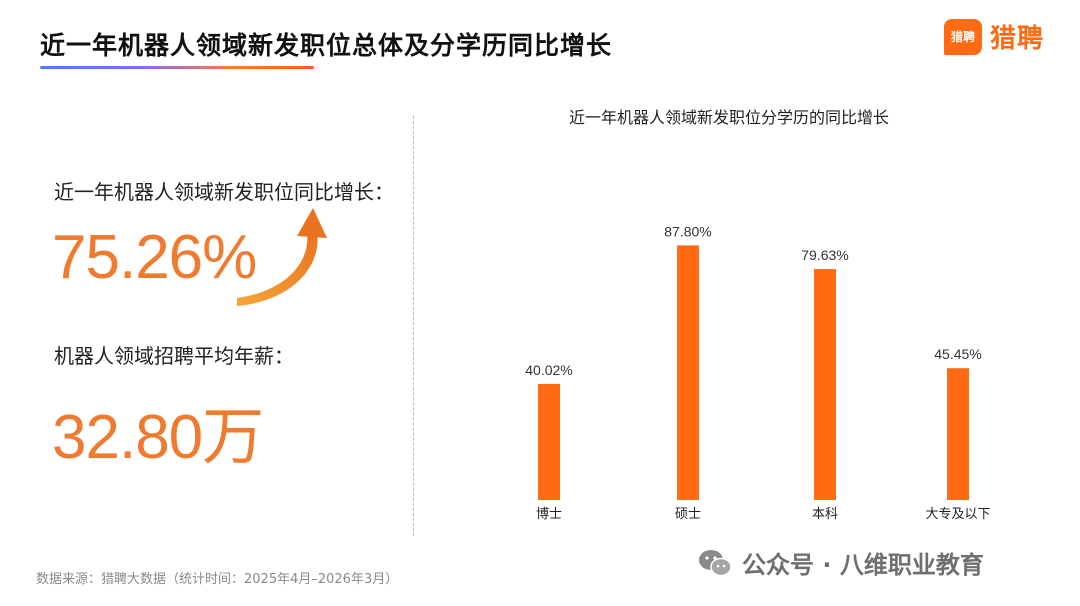 The image size is (1080, 606). I want to click on data-source-note: 数据来源：猎聘大数据（统计时间：2025年4月–2026年3月）, so click(217, 579).